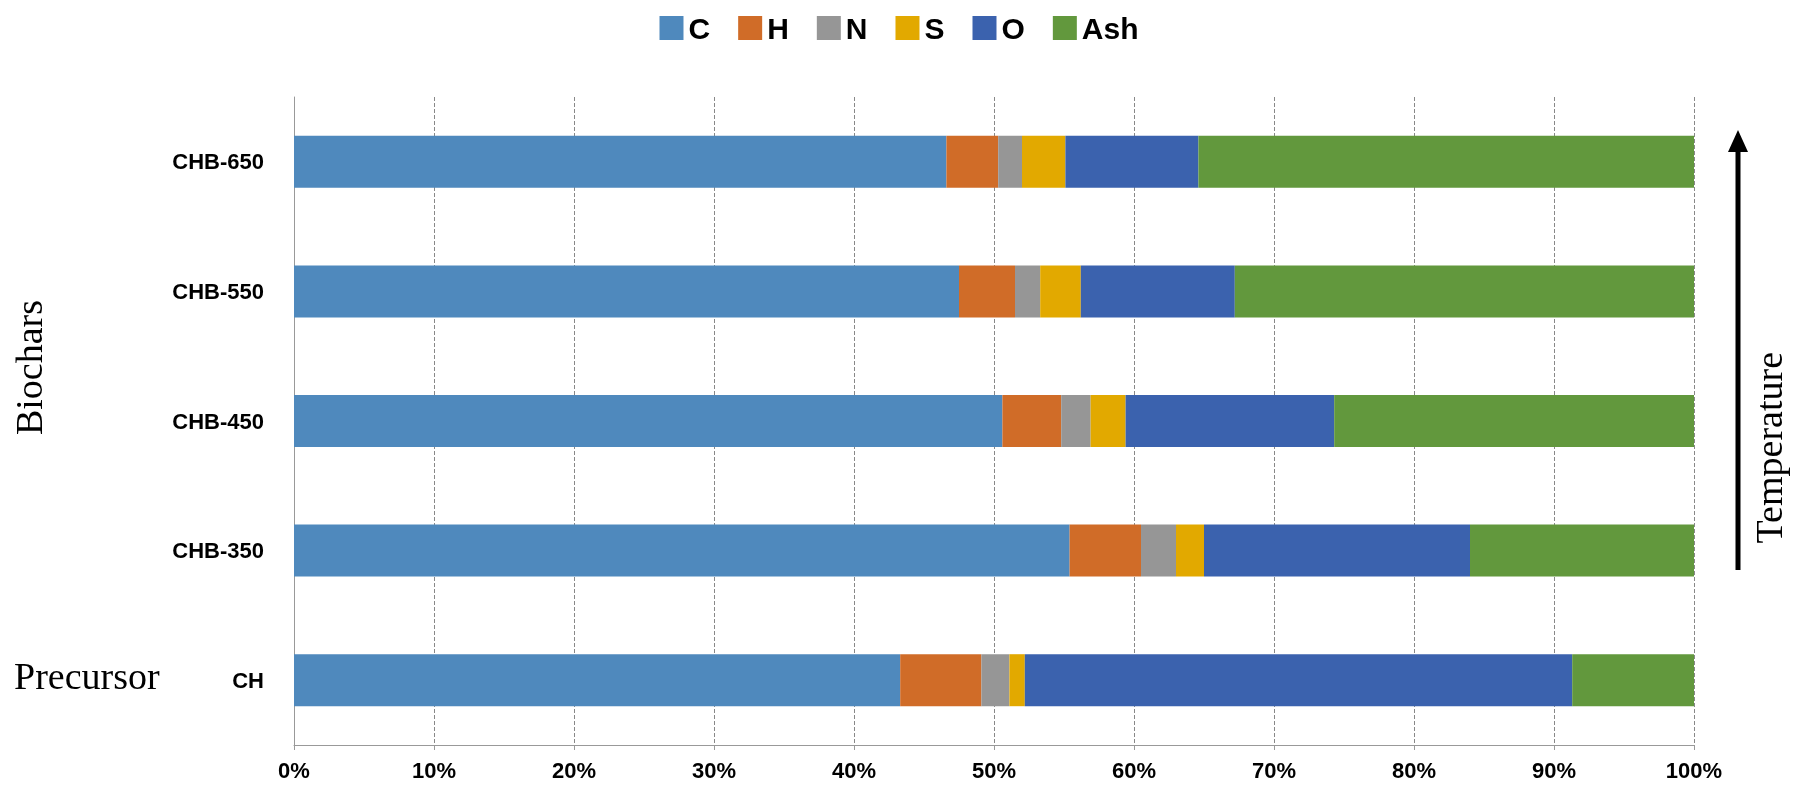 This screenshot has height=805, width=1798. Describe the element at coordinates (1274, 770) in the screenshot. I see `x-tick-label: 70%` at that location.